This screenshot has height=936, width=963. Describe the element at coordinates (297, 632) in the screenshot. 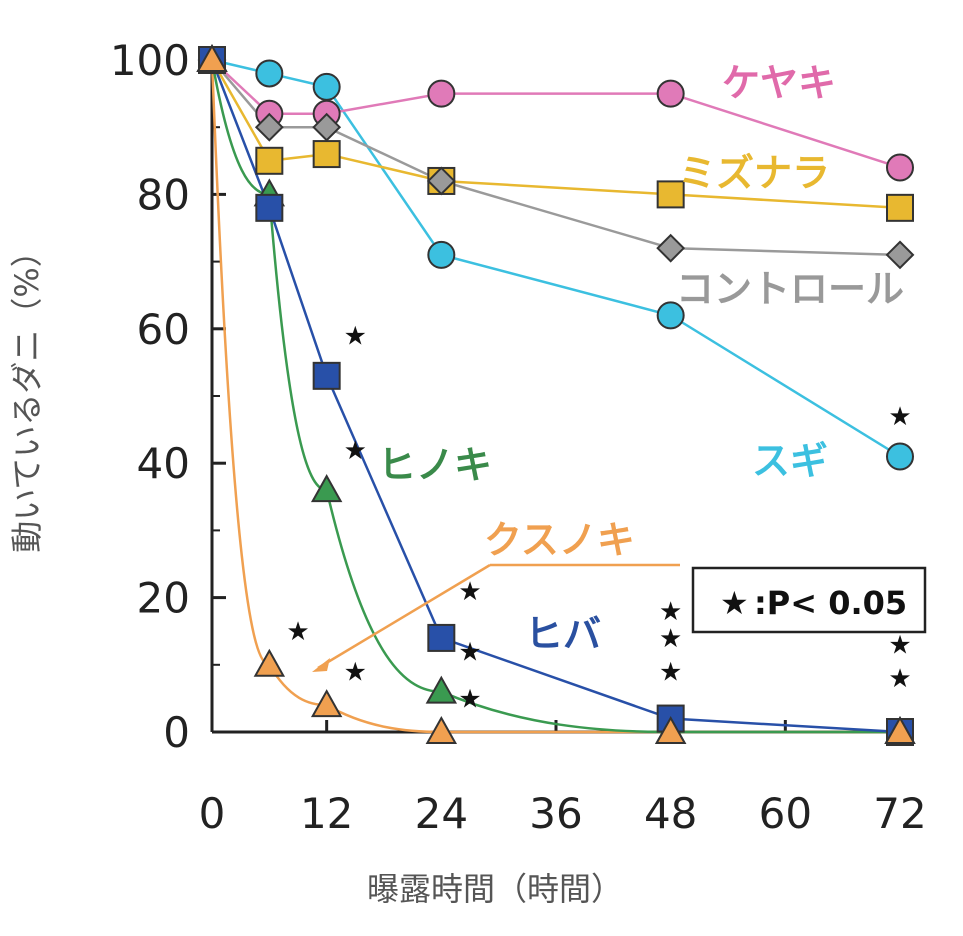

I see `significance-star-0: ★` at that location.